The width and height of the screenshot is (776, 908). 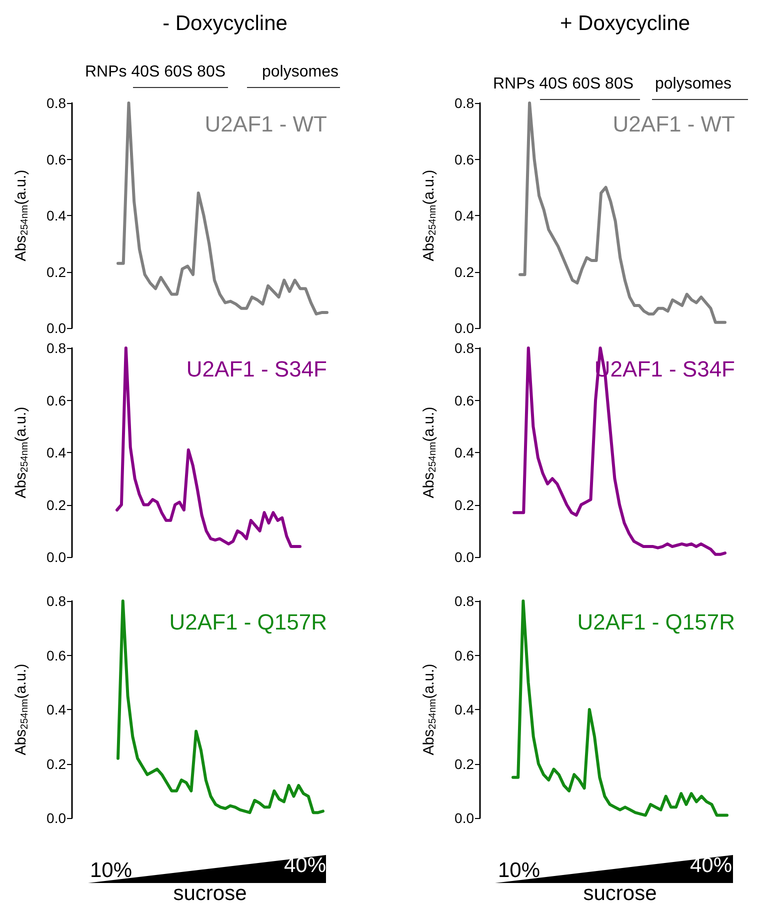 What do you see at coordinates (256, 369) in the screenshot?
I see `text: U2AF1 - S34F` at bounding box center [256, 369].